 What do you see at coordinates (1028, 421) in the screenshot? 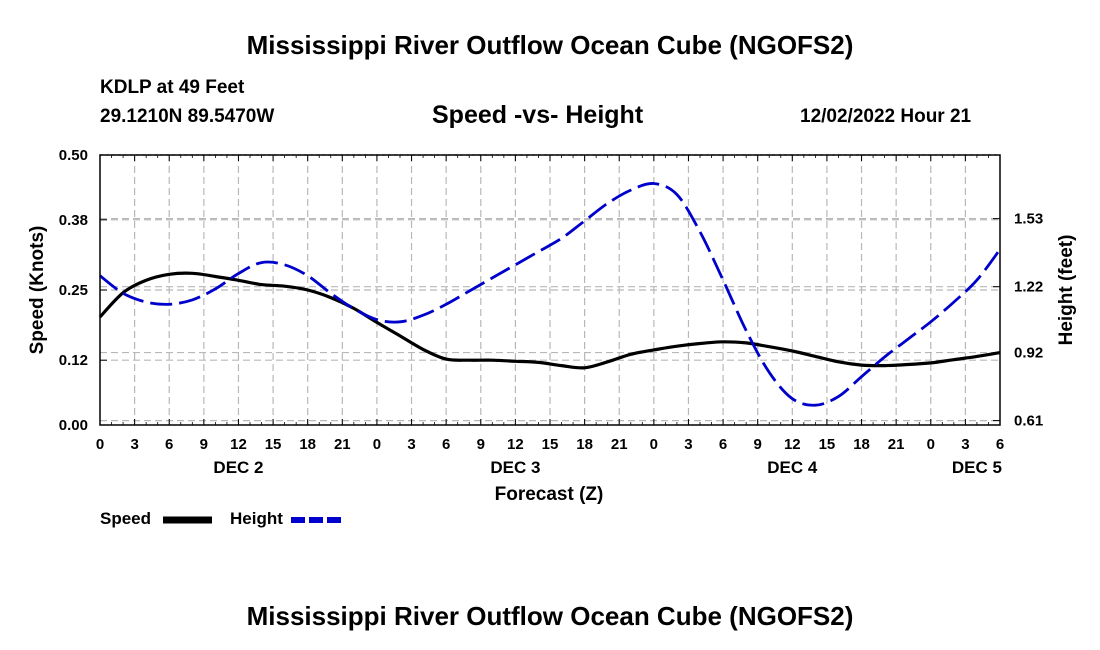
I see `y2-tick-label: 0.61` at bounding box center [1028, 421].